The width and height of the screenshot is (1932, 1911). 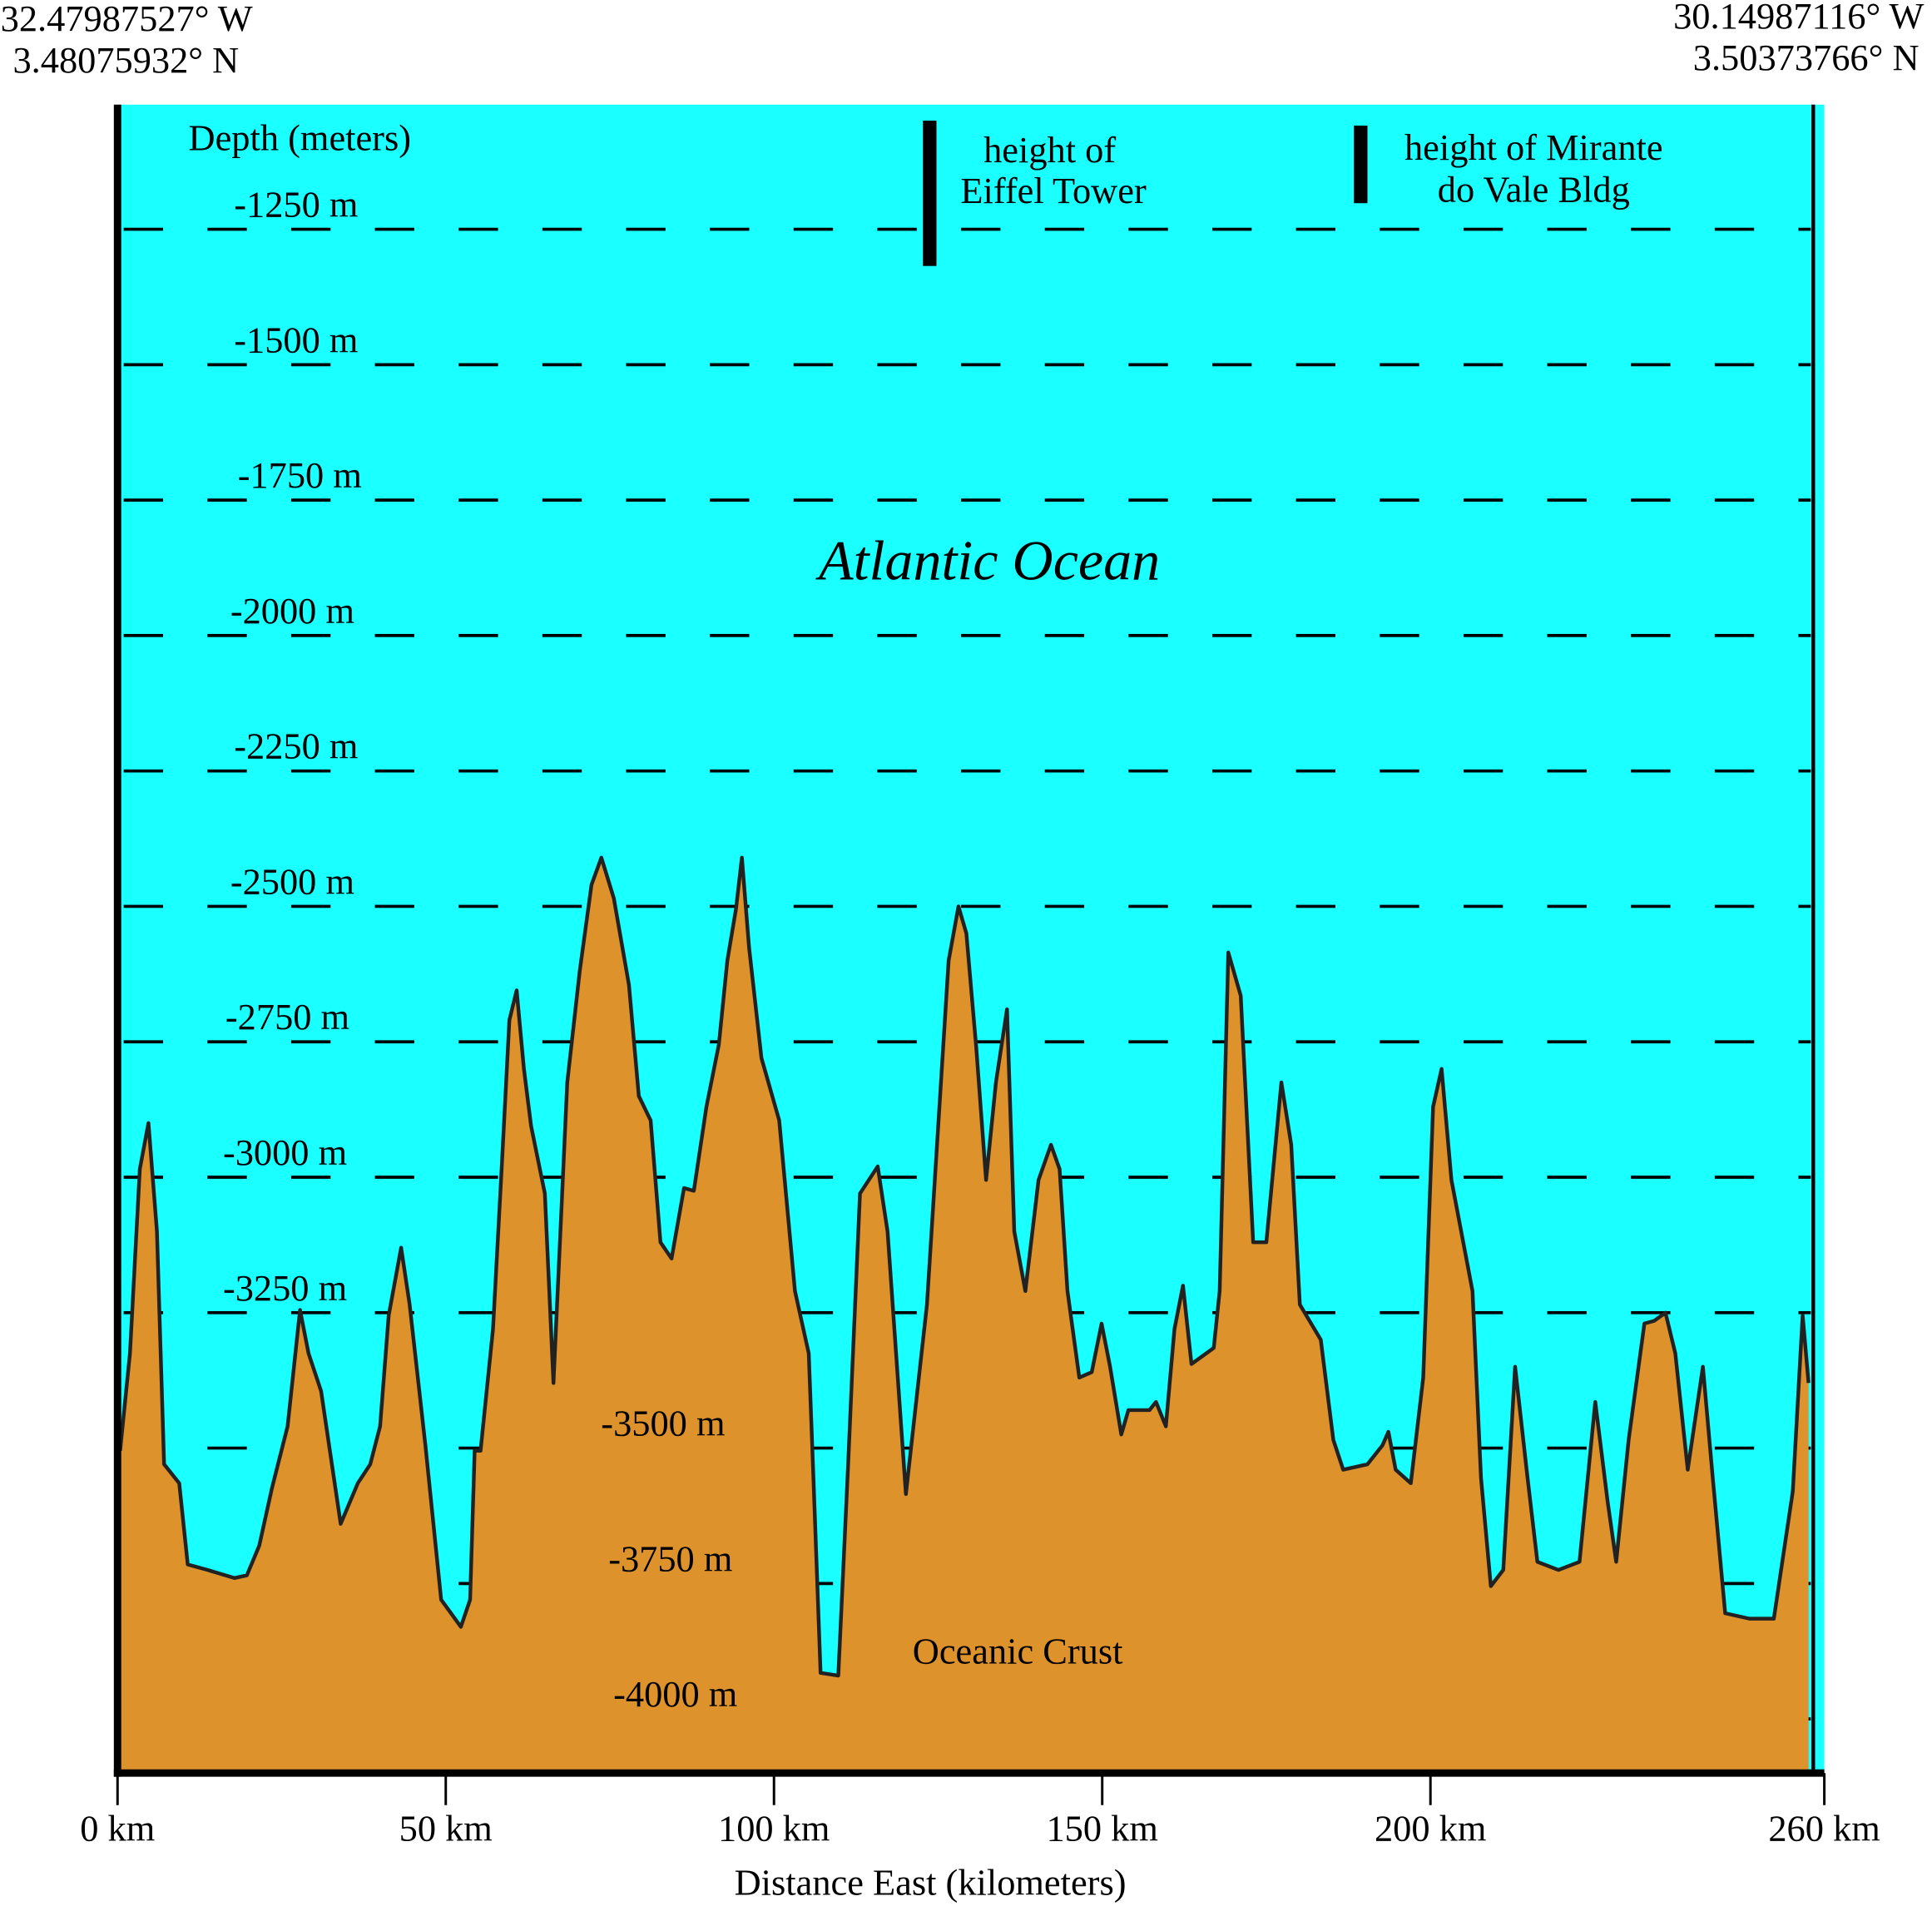 What do you see at coordinates (296, 339) in the screenshot?
I see `y-tick-label: -1500 m` at bounding box center [296, 339].